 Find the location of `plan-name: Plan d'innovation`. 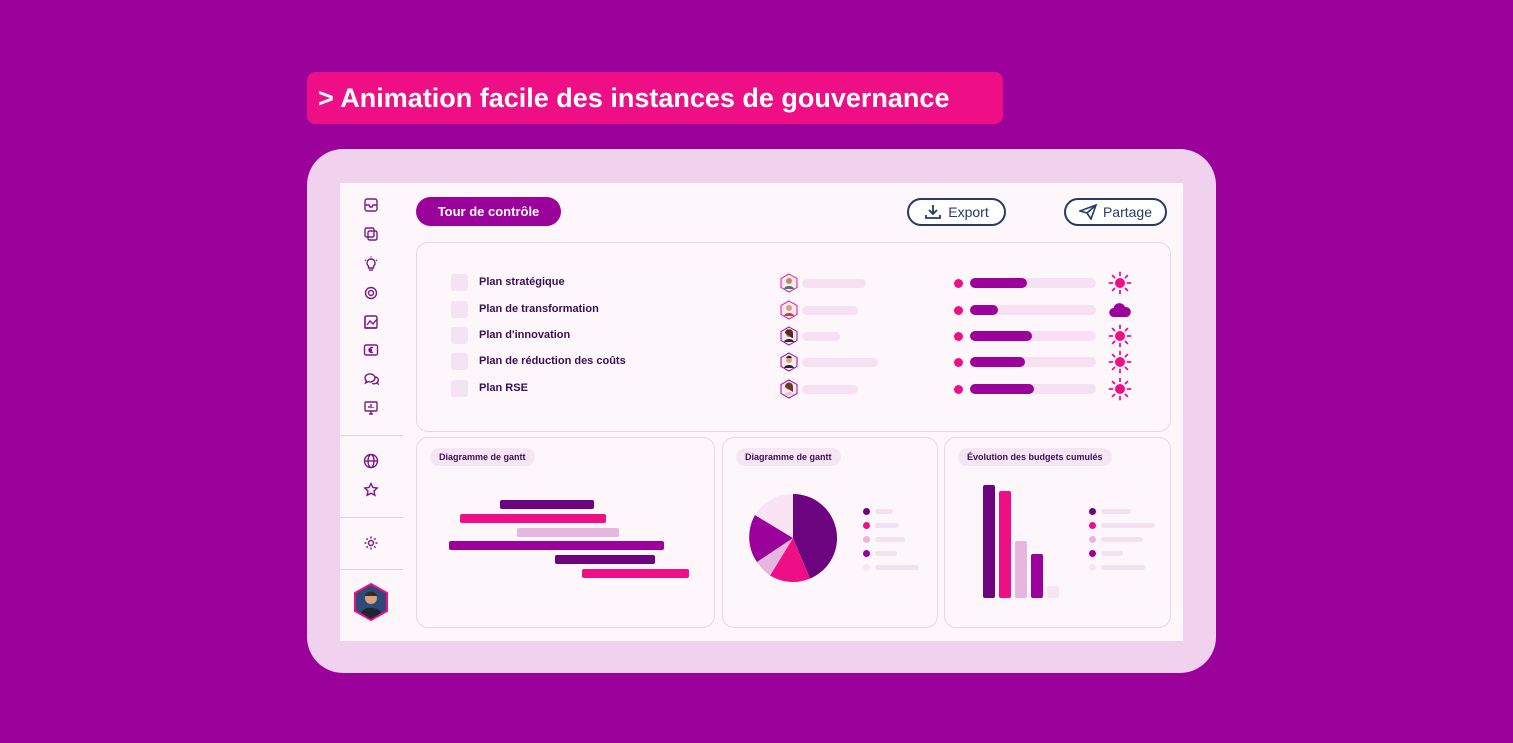

plan-name: Plan d'innovation is located at coordinates (525, 335).